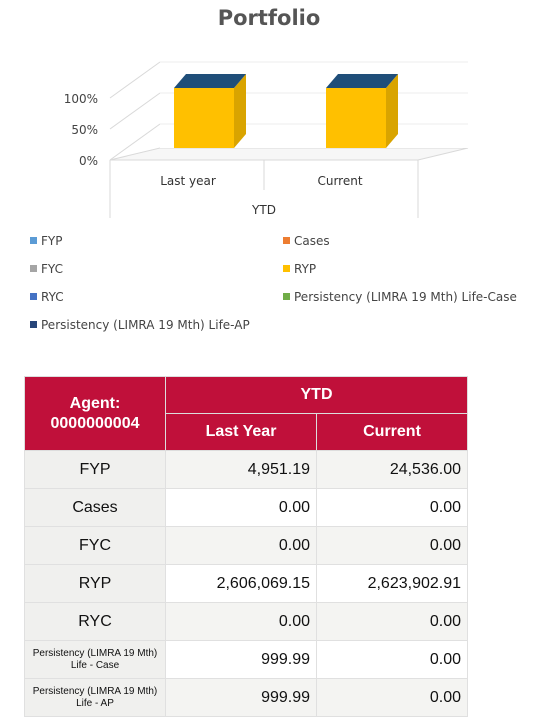 This screenshot has width=538, height=717. I want to click on legend-label: Cases, so click(312, 241).